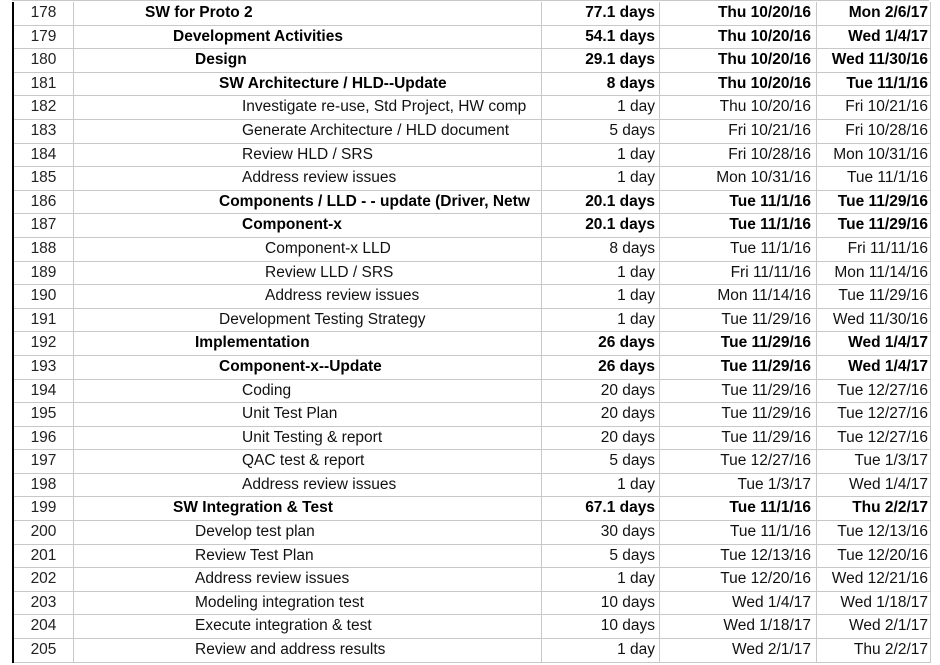  Describe the element at coordinates (874, 84) in the screenshot. I see `finish-cell: Tue 11/1/16` at that location.